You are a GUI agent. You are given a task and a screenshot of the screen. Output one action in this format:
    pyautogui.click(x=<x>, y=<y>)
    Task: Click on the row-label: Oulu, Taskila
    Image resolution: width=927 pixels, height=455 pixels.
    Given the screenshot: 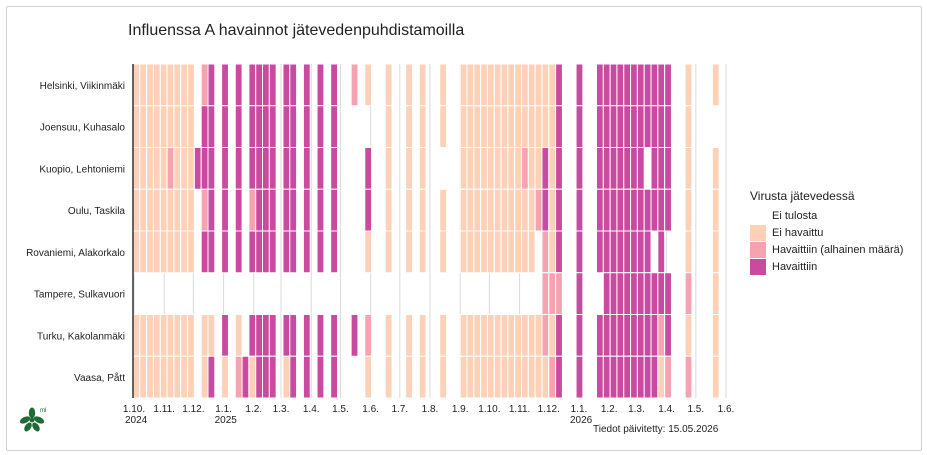 What is the action you would take?
    pyautogui.click(x=97, y=211)
    